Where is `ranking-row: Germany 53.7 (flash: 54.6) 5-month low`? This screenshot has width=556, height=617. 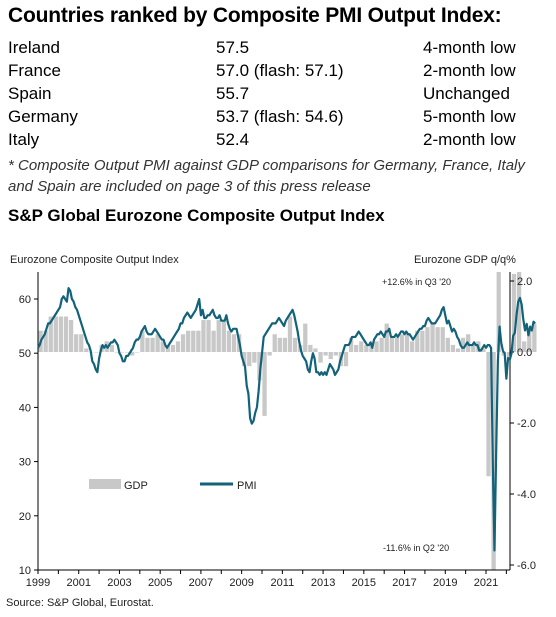
ranking-row: Germany 53.7 (flash: 54.6) 5-month low is located at coordinates (278, 118).